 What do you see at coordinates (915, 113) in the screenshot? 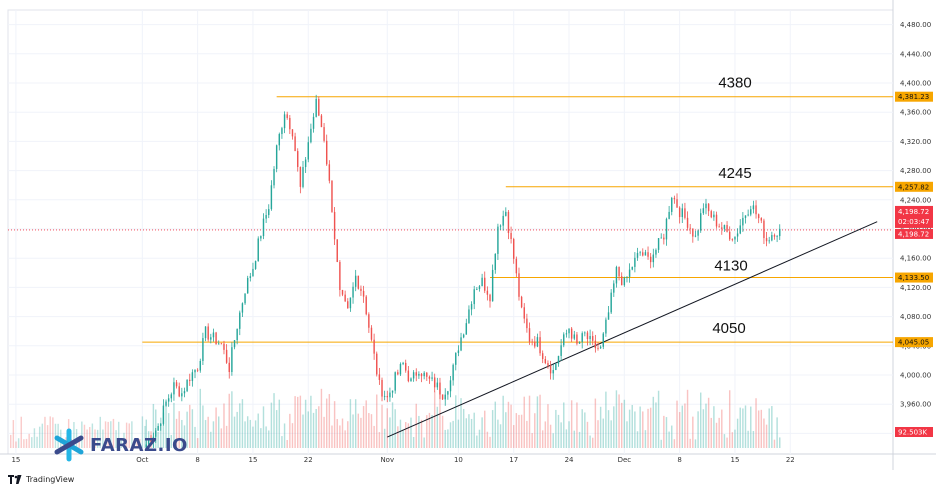
I see `y-tick-label: 4,360.00` at bounding box center [915, 113].